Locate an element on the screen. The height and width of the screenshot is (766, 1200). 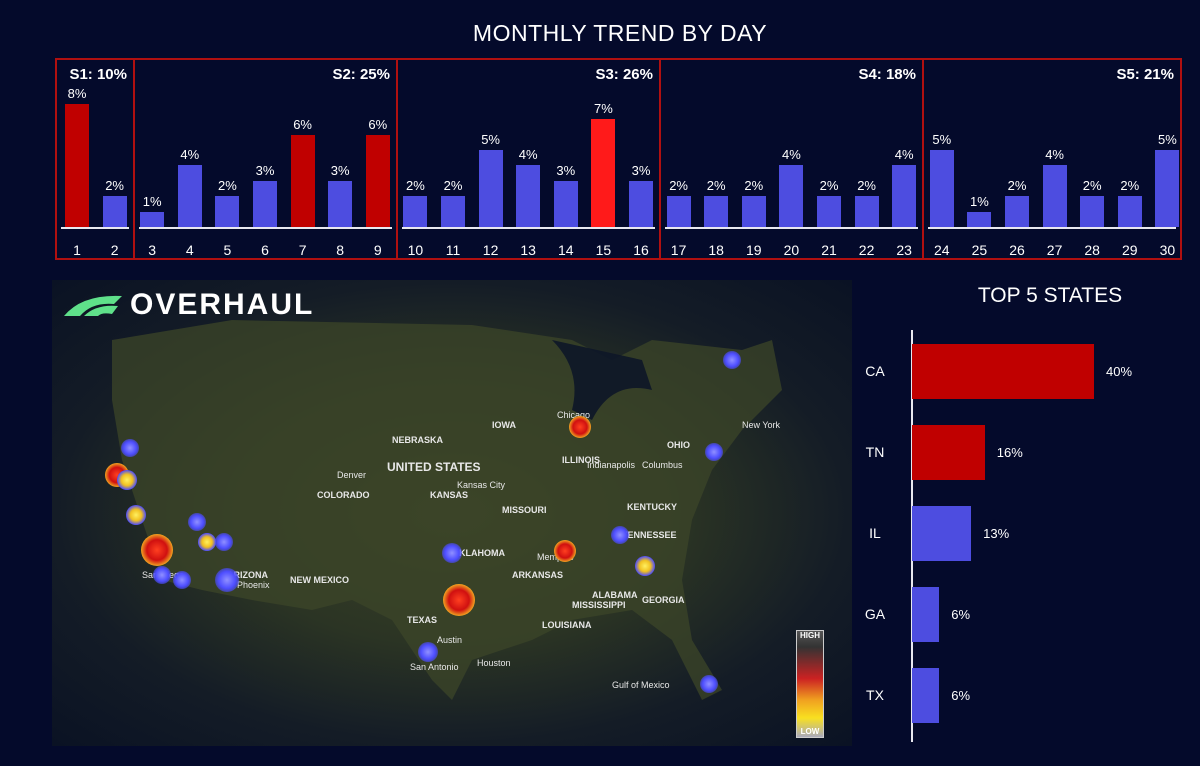
map-label: NEBRASKA is located at coordinates (418, 440).